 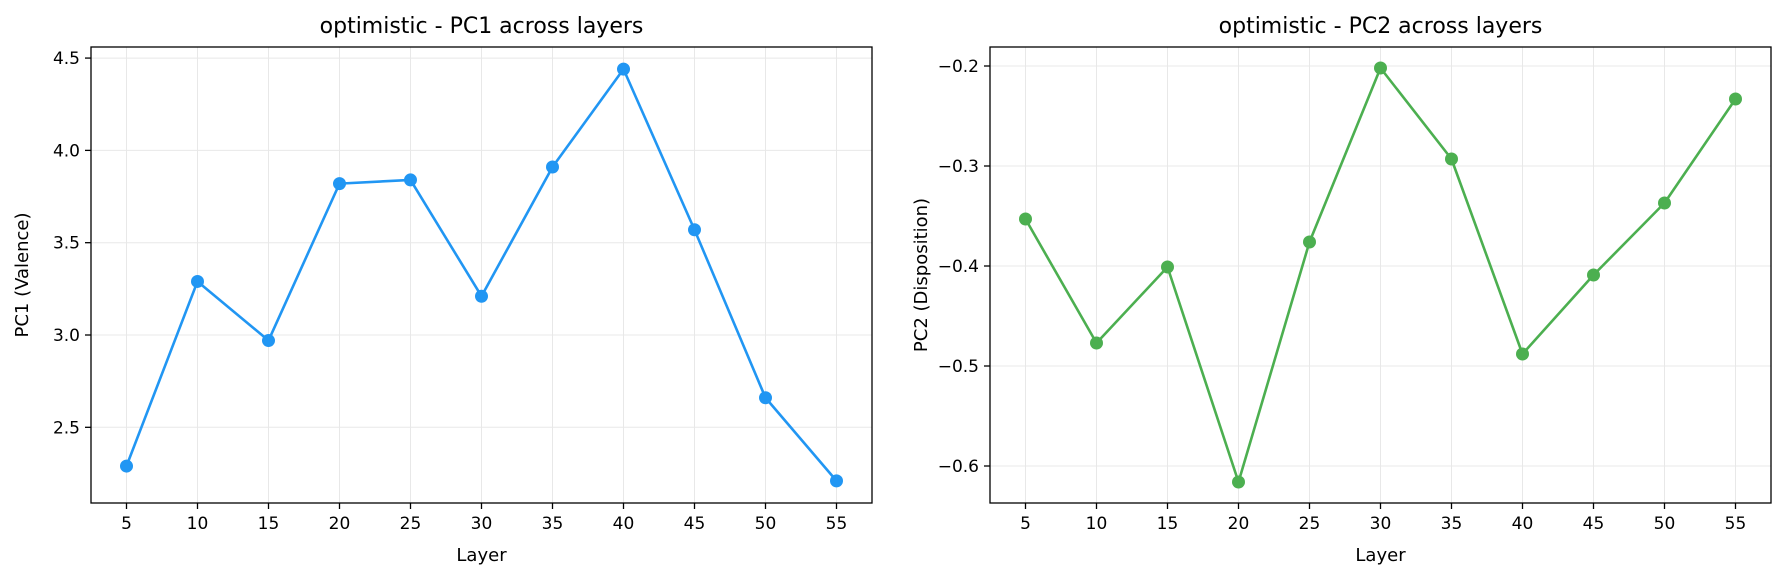 What do you see at coordinates (66, 59) in the screenshot?
I see `y-tick-label: 4.5` at bounding box center [66, 59].